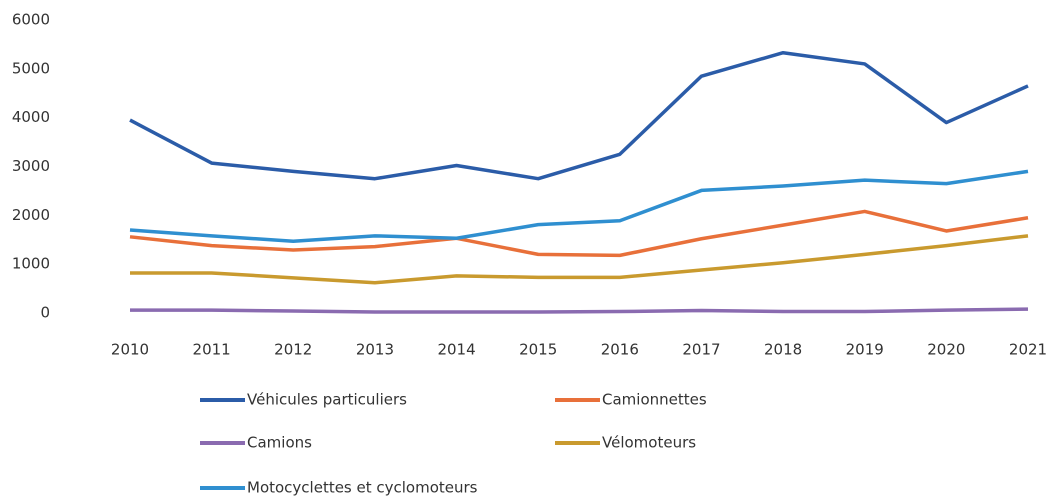  Describe the element at coordinates (31, 20) in the screenshot. I see `y-tick-label: 6000` at that location.